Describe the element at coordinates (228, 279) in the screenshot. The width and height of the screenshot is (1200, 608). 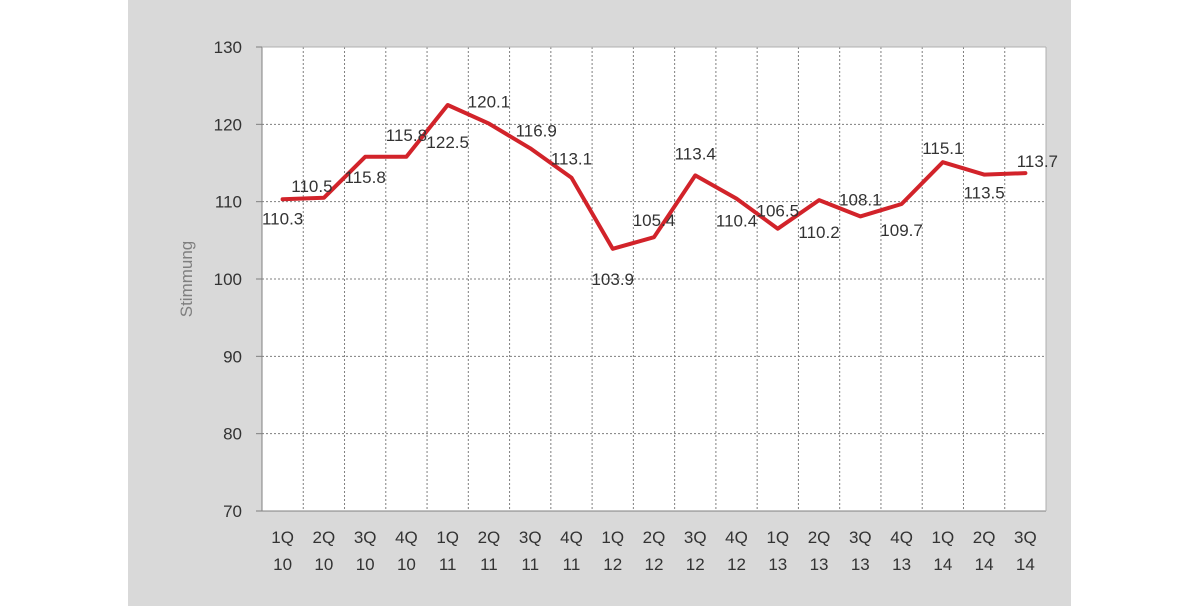
I see `y-tick-label: 100` at that location.